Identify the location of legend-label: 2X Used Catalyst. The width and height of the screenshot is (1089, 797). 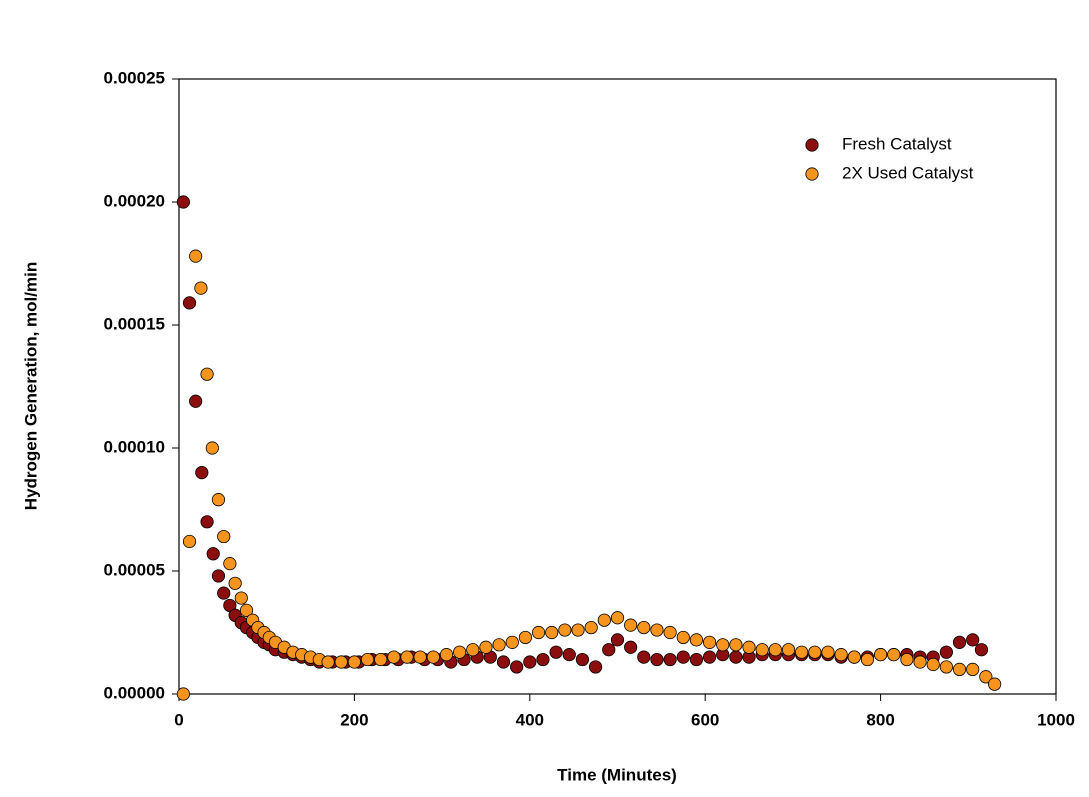
(908, 172).